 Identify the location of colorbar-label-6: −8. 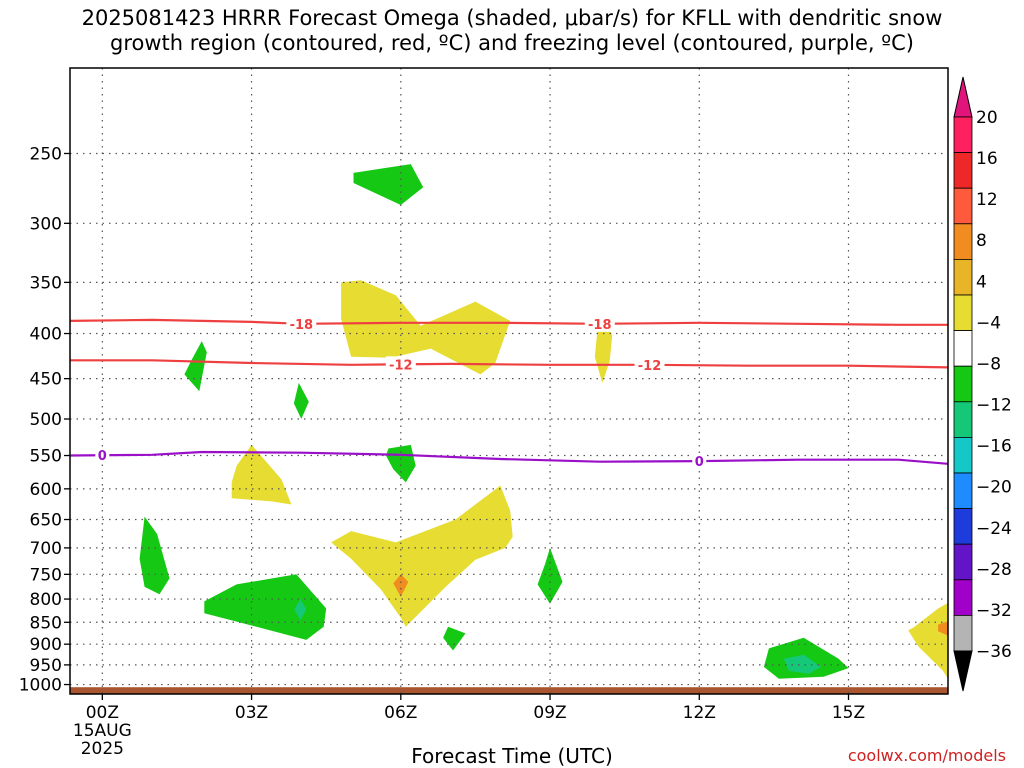
(988, 364).